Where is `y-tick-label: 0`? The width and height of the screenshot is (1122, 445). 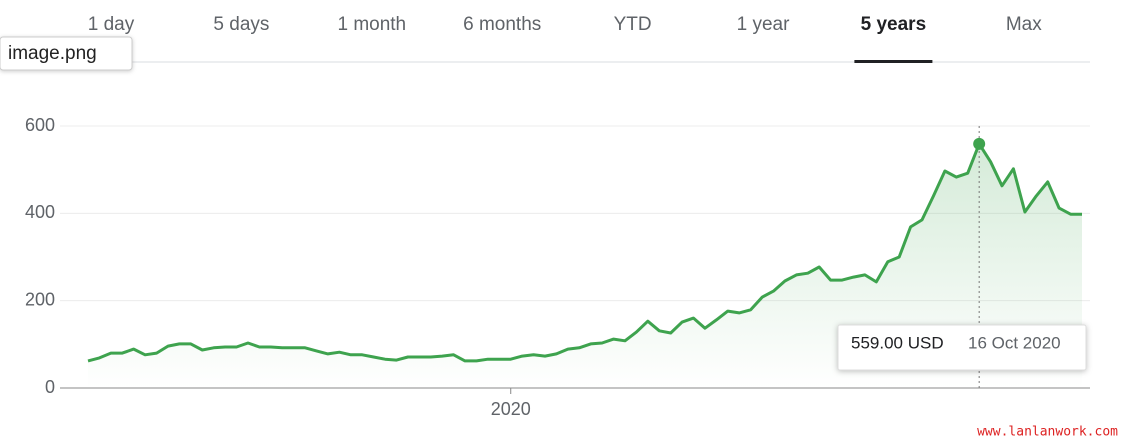 y-tick-label: 0 is located at coordinates (50, 387).